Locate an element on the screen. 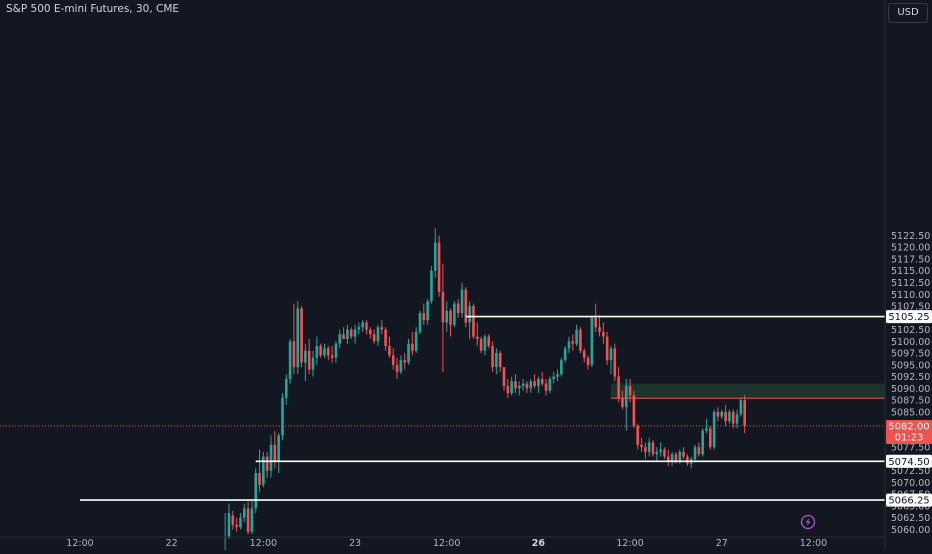 This screenshot has width=932, height=554. y-tick-label: 5092.50 is located at coordinates (910, 377).